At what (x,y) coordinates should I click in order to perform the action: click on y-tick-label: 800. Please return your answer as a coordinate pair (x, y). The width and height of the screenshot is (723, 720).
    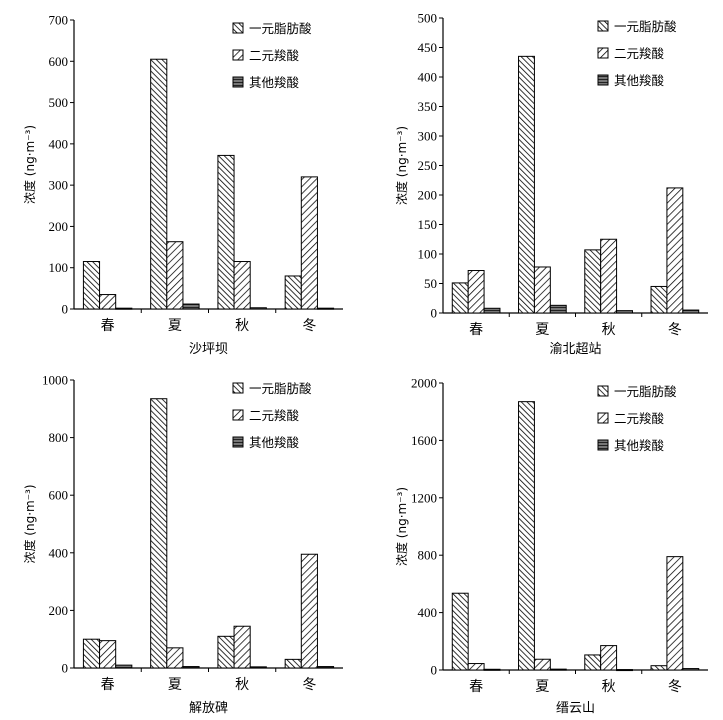
    Looking at the image, I should click on (428, 555).